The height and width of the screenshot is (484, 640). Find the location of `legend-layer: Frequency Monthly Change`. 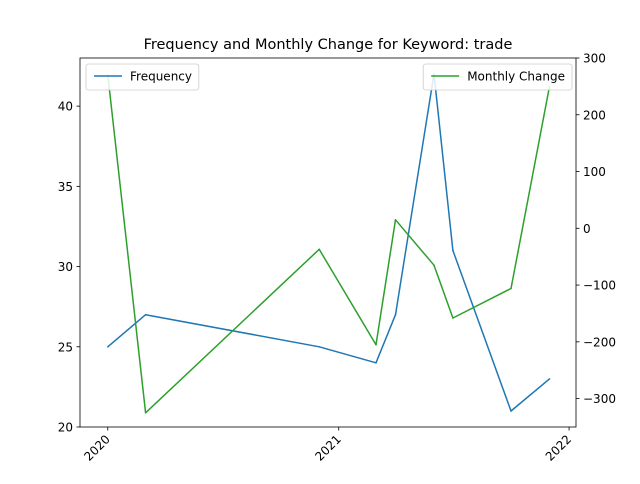

legend-layer: Frequency Monthly Change is located at coordinates (329, 77).